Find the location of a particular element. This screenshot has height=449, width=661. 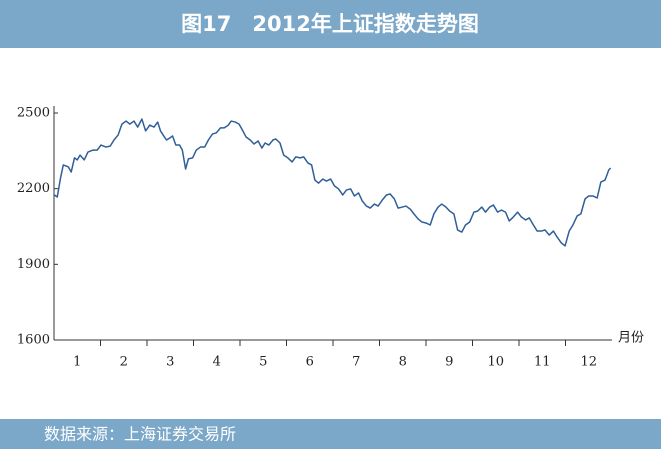

x-tick-label: 12 is located at coordinates (588, 362).